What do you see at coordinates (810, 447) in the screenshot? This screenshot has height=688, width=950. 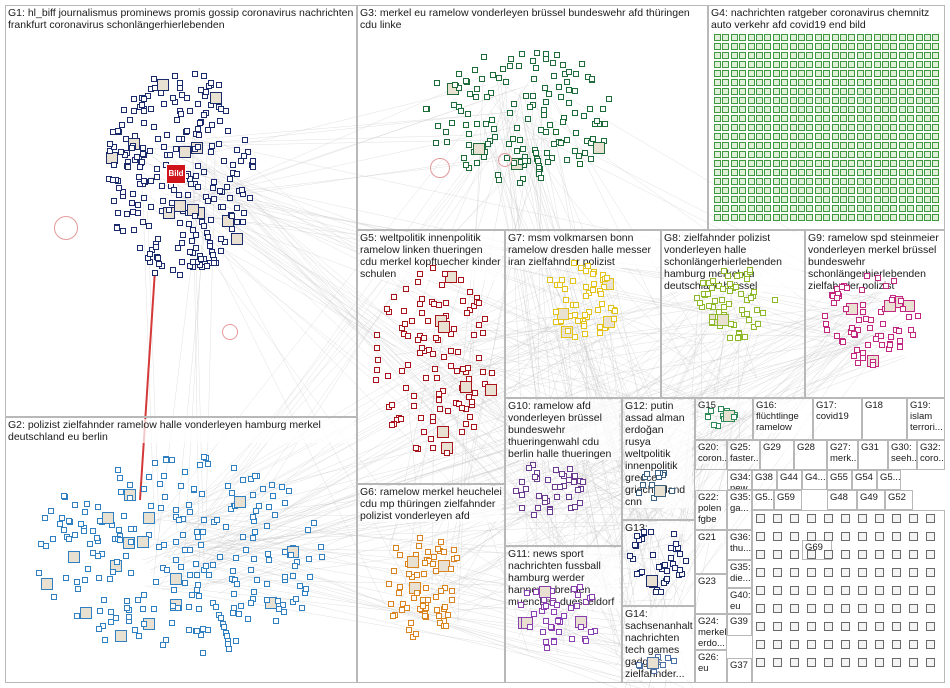 I see `group-label-g28: G28` at bounding box center [810, 447].